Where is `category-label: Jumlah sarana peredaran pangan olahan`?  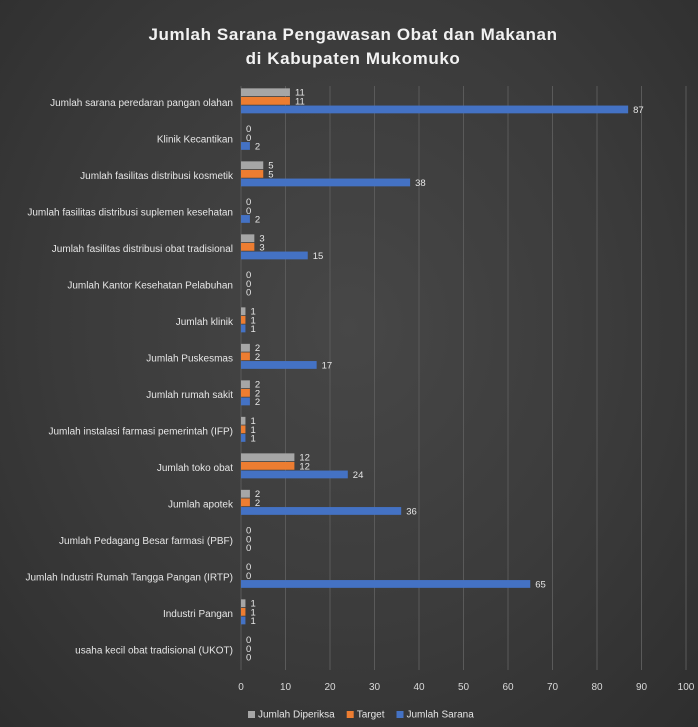 category-label: Jumlah sarana peredaran pangan olahan is located at coordinates (141, 103).